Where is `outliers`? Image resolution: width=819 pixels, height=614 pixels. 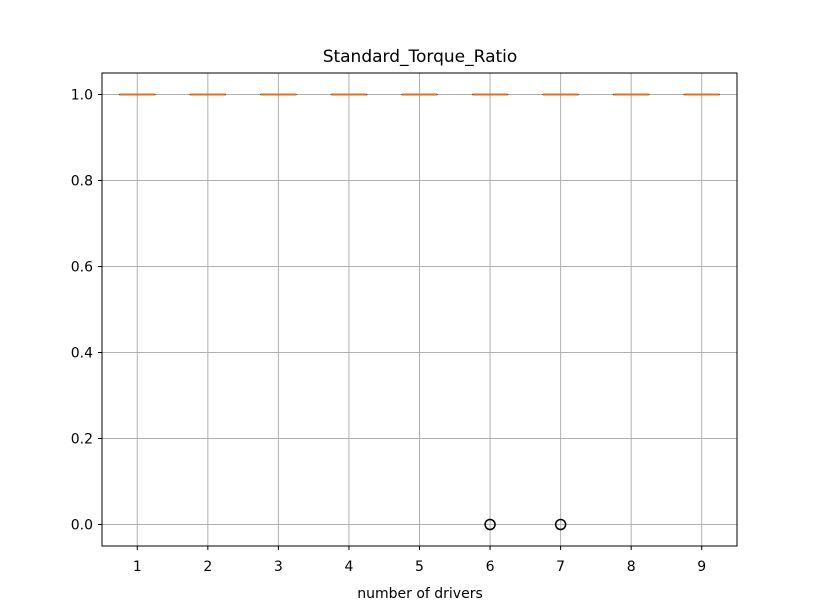
outliers is located at coordinates (525, 524).